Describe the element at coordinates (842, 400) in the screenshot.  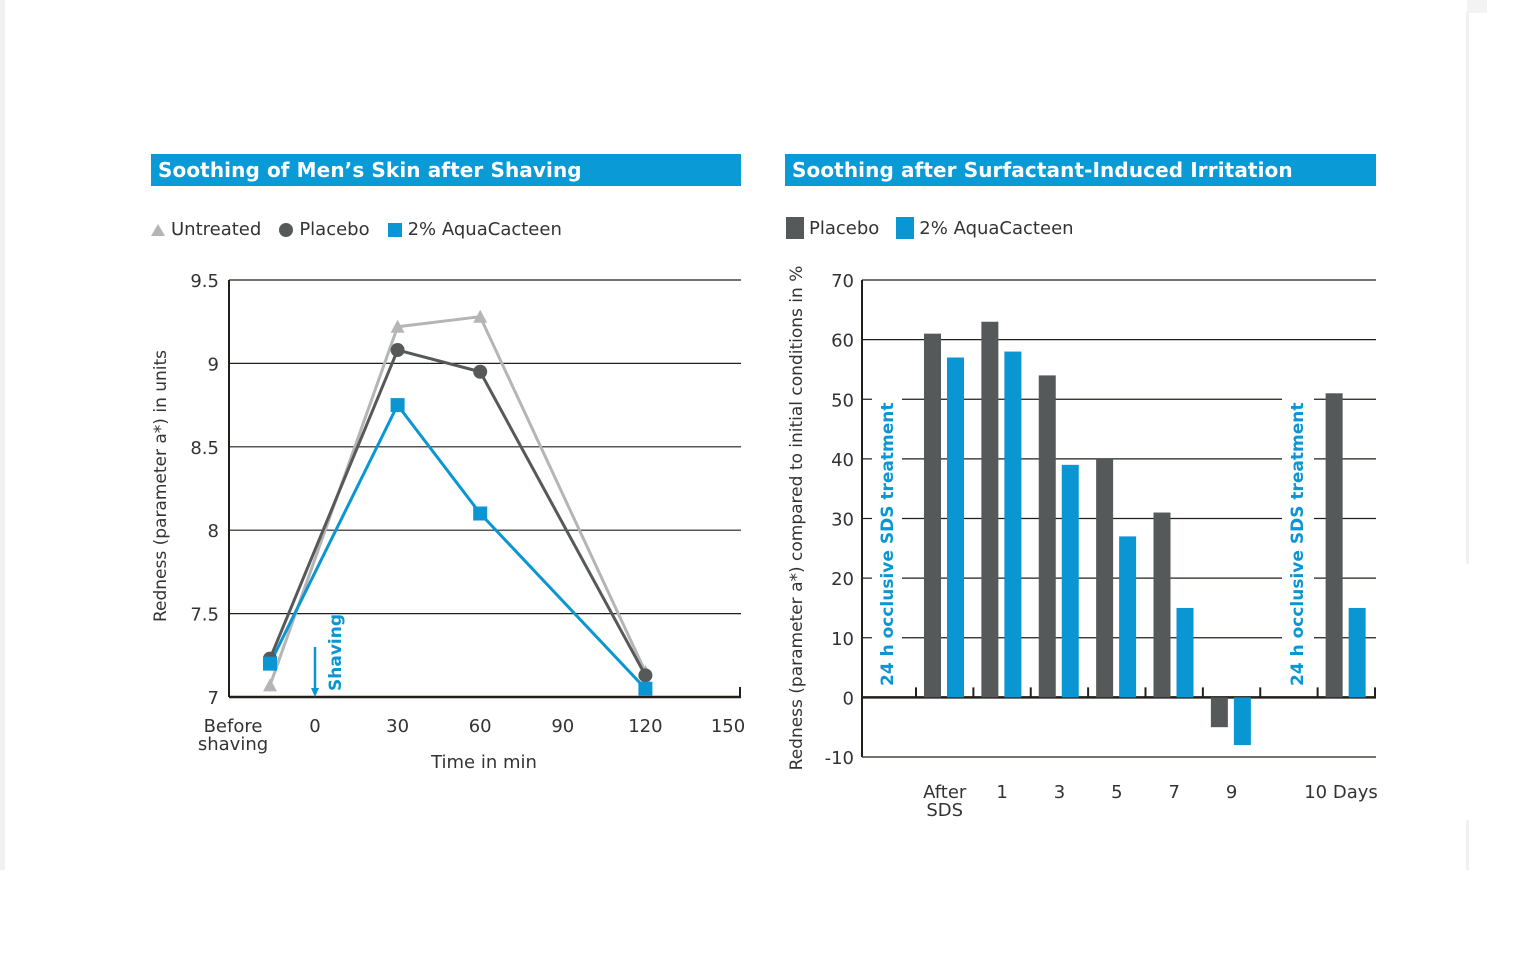
I see `y-tick-label: 50` at that location.